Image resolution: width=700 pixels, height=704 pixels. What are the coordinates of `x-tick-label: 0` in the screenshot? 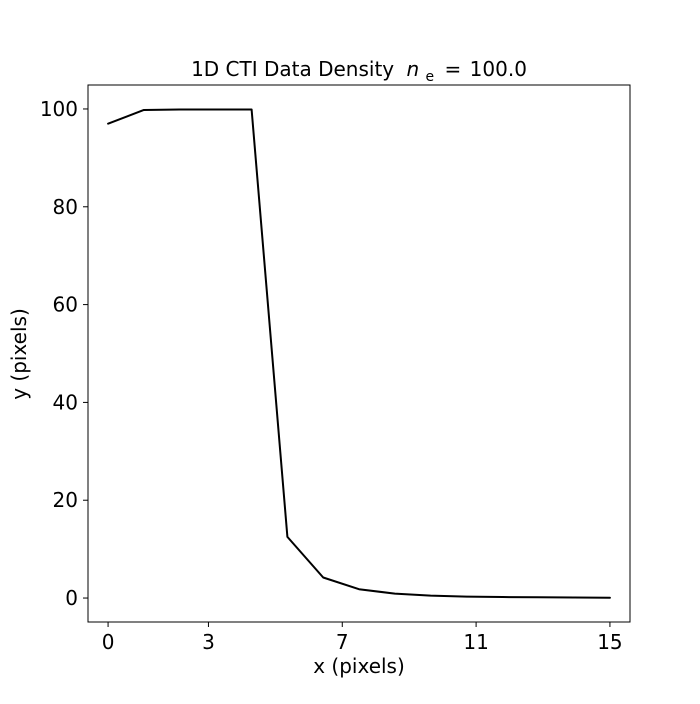 It's located at (108, 642).